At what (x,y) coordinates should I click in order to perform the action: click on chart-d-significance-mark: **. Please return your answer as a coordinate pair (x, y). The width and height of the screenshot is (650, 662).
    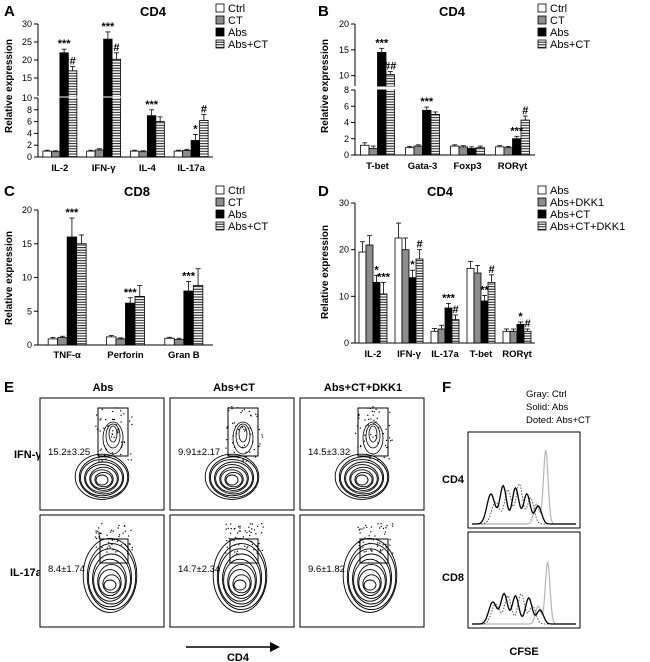
    Looking at the image, I should click on (484, 290).